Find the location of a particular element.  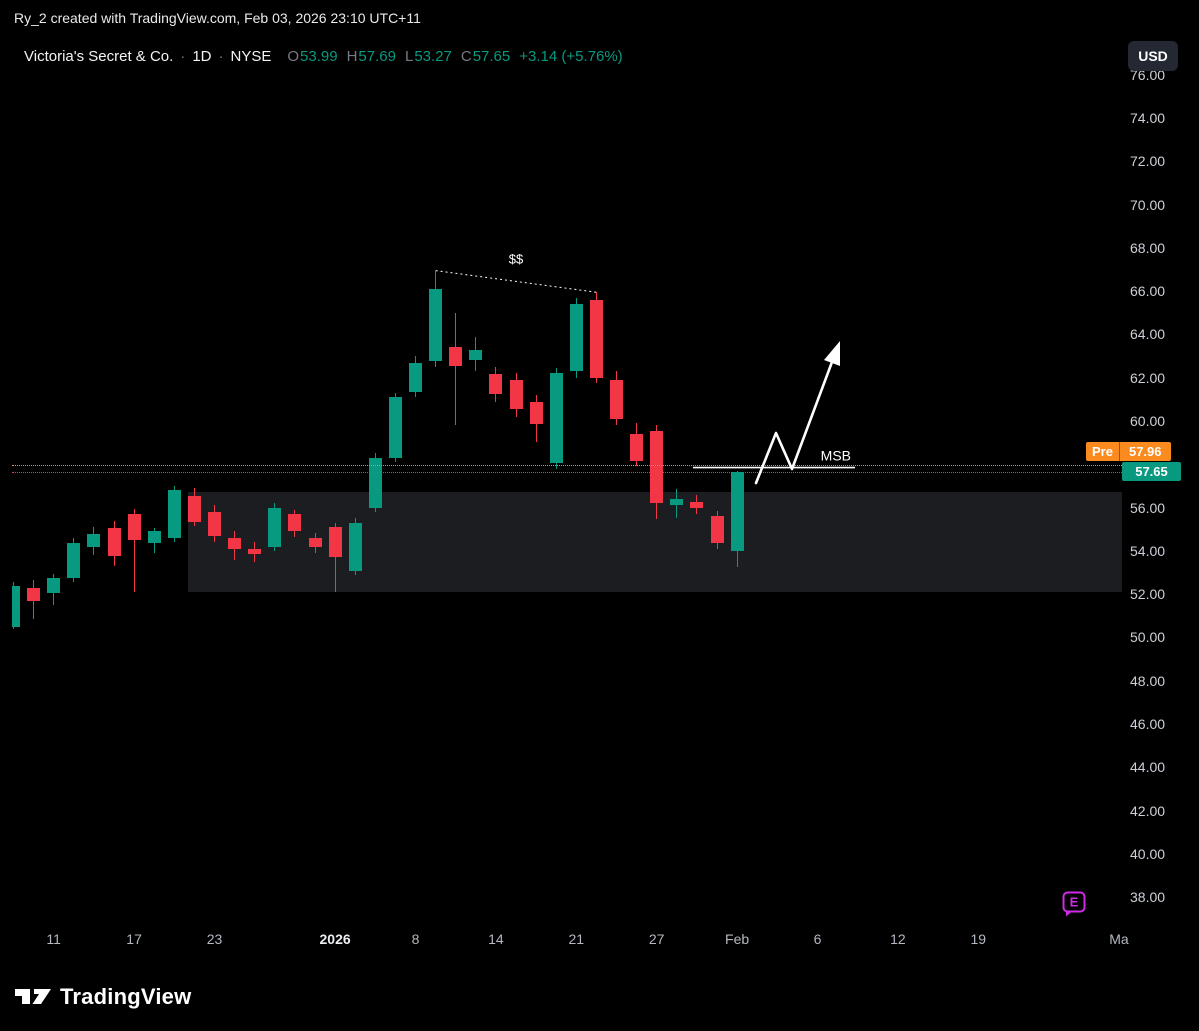

supply-demand-zone is located at coordinates (654, 542).